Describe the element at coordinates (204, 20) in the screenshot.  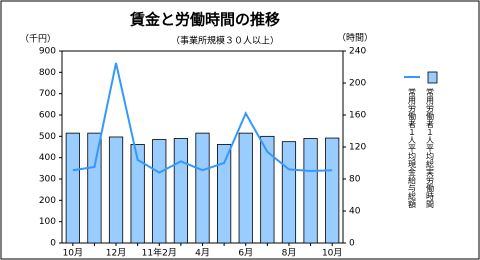
I see `chart-title: 賃金と労働時間の推移` at that location.